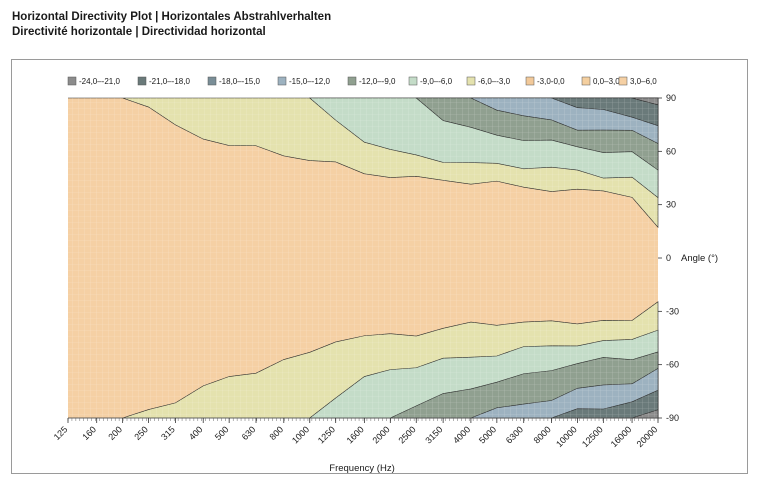 This screenshot has width=761, height=484. What do you see at coordinates (643, 81) in the screenshot?
I see `legend-label: 3,0–6,0` at bounding box center [643, 81].